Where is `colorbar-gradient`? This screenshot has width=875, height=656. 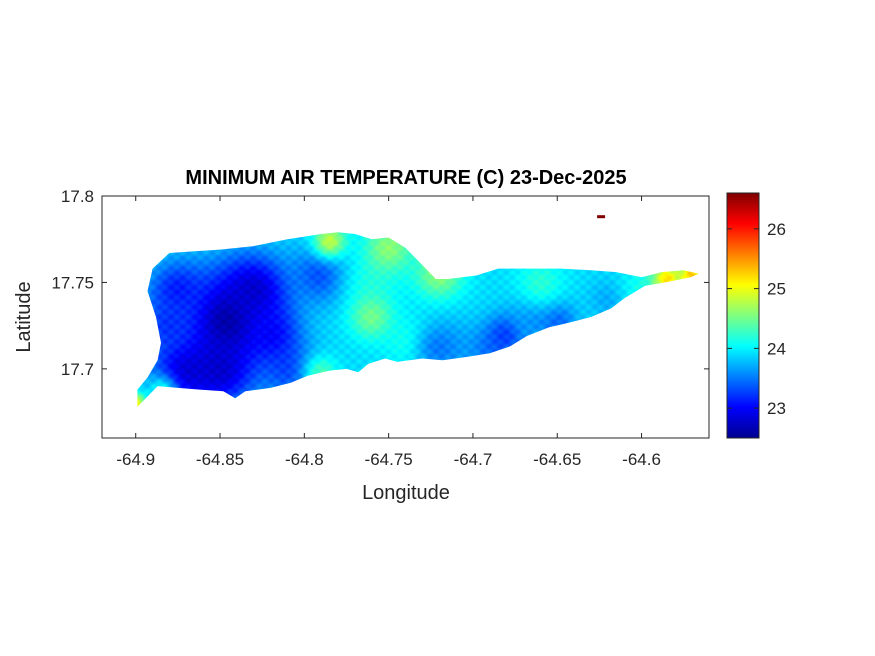
colorbar-gradient is located at coordinates (743, 315).